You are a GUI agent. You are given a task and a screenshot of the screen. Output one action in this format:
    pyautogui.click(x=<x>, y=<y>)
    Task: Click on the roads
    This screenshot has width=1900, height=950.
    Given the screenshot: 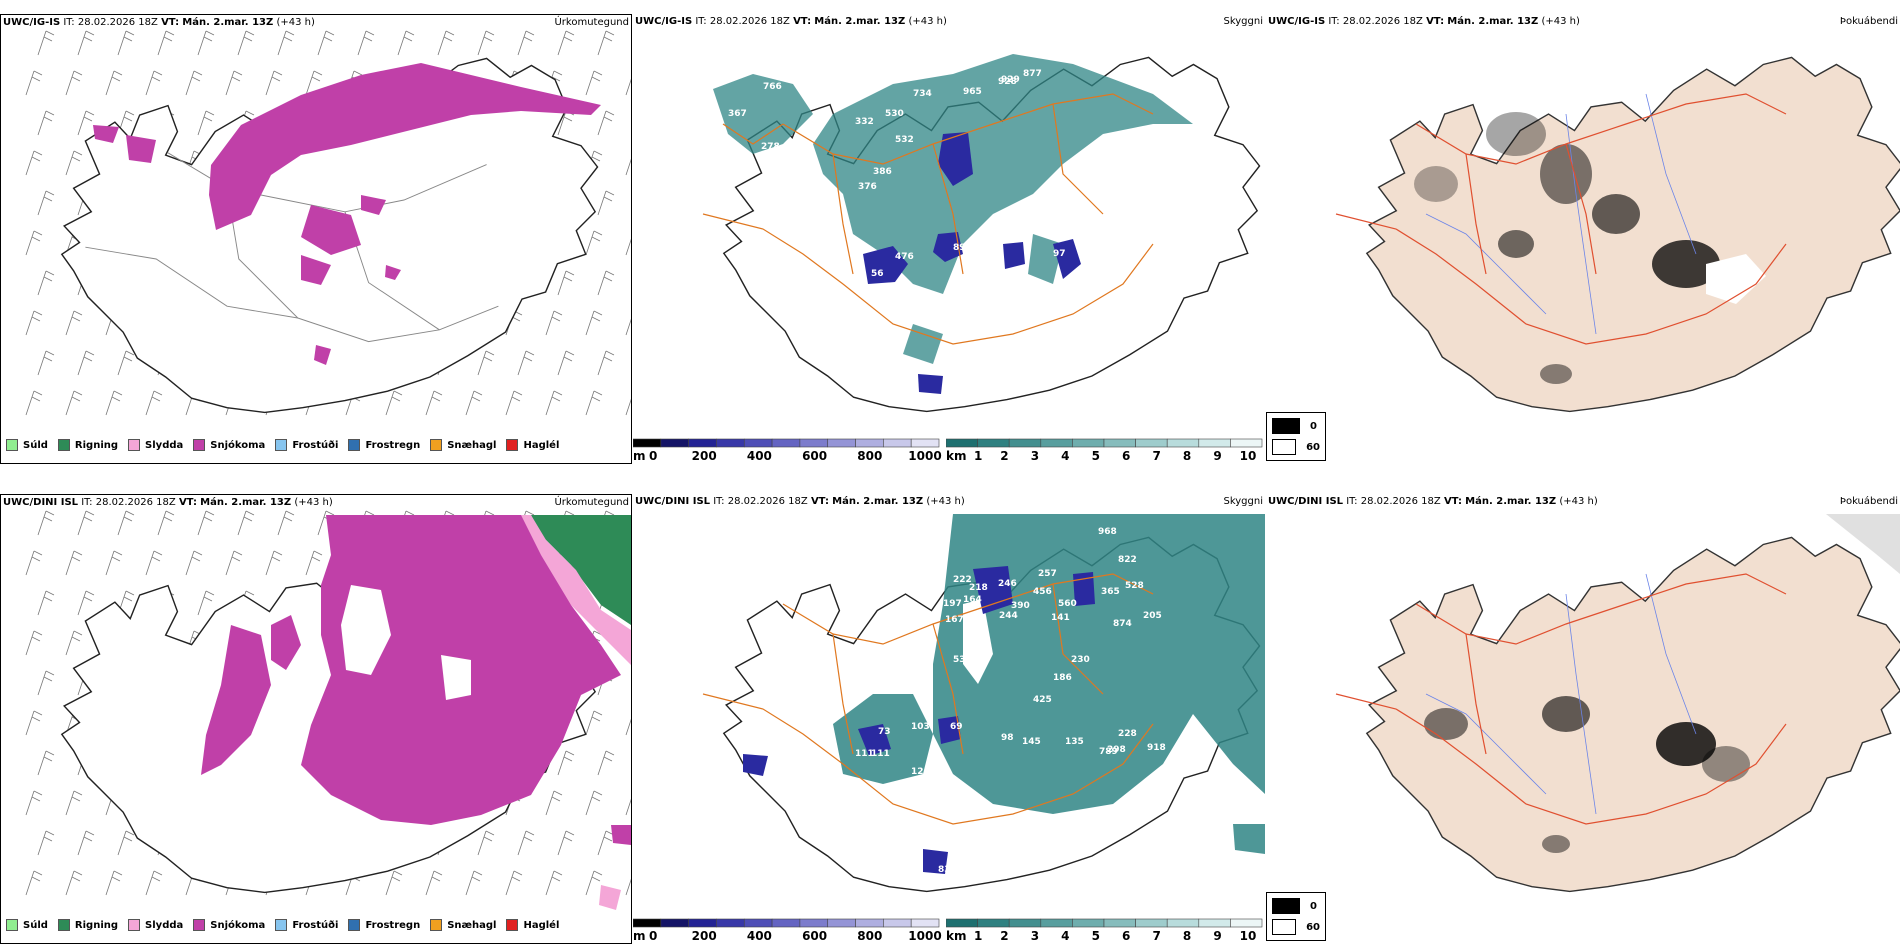 What is the action you would take?
    pyautogui.click(x=1561, y=219)
    